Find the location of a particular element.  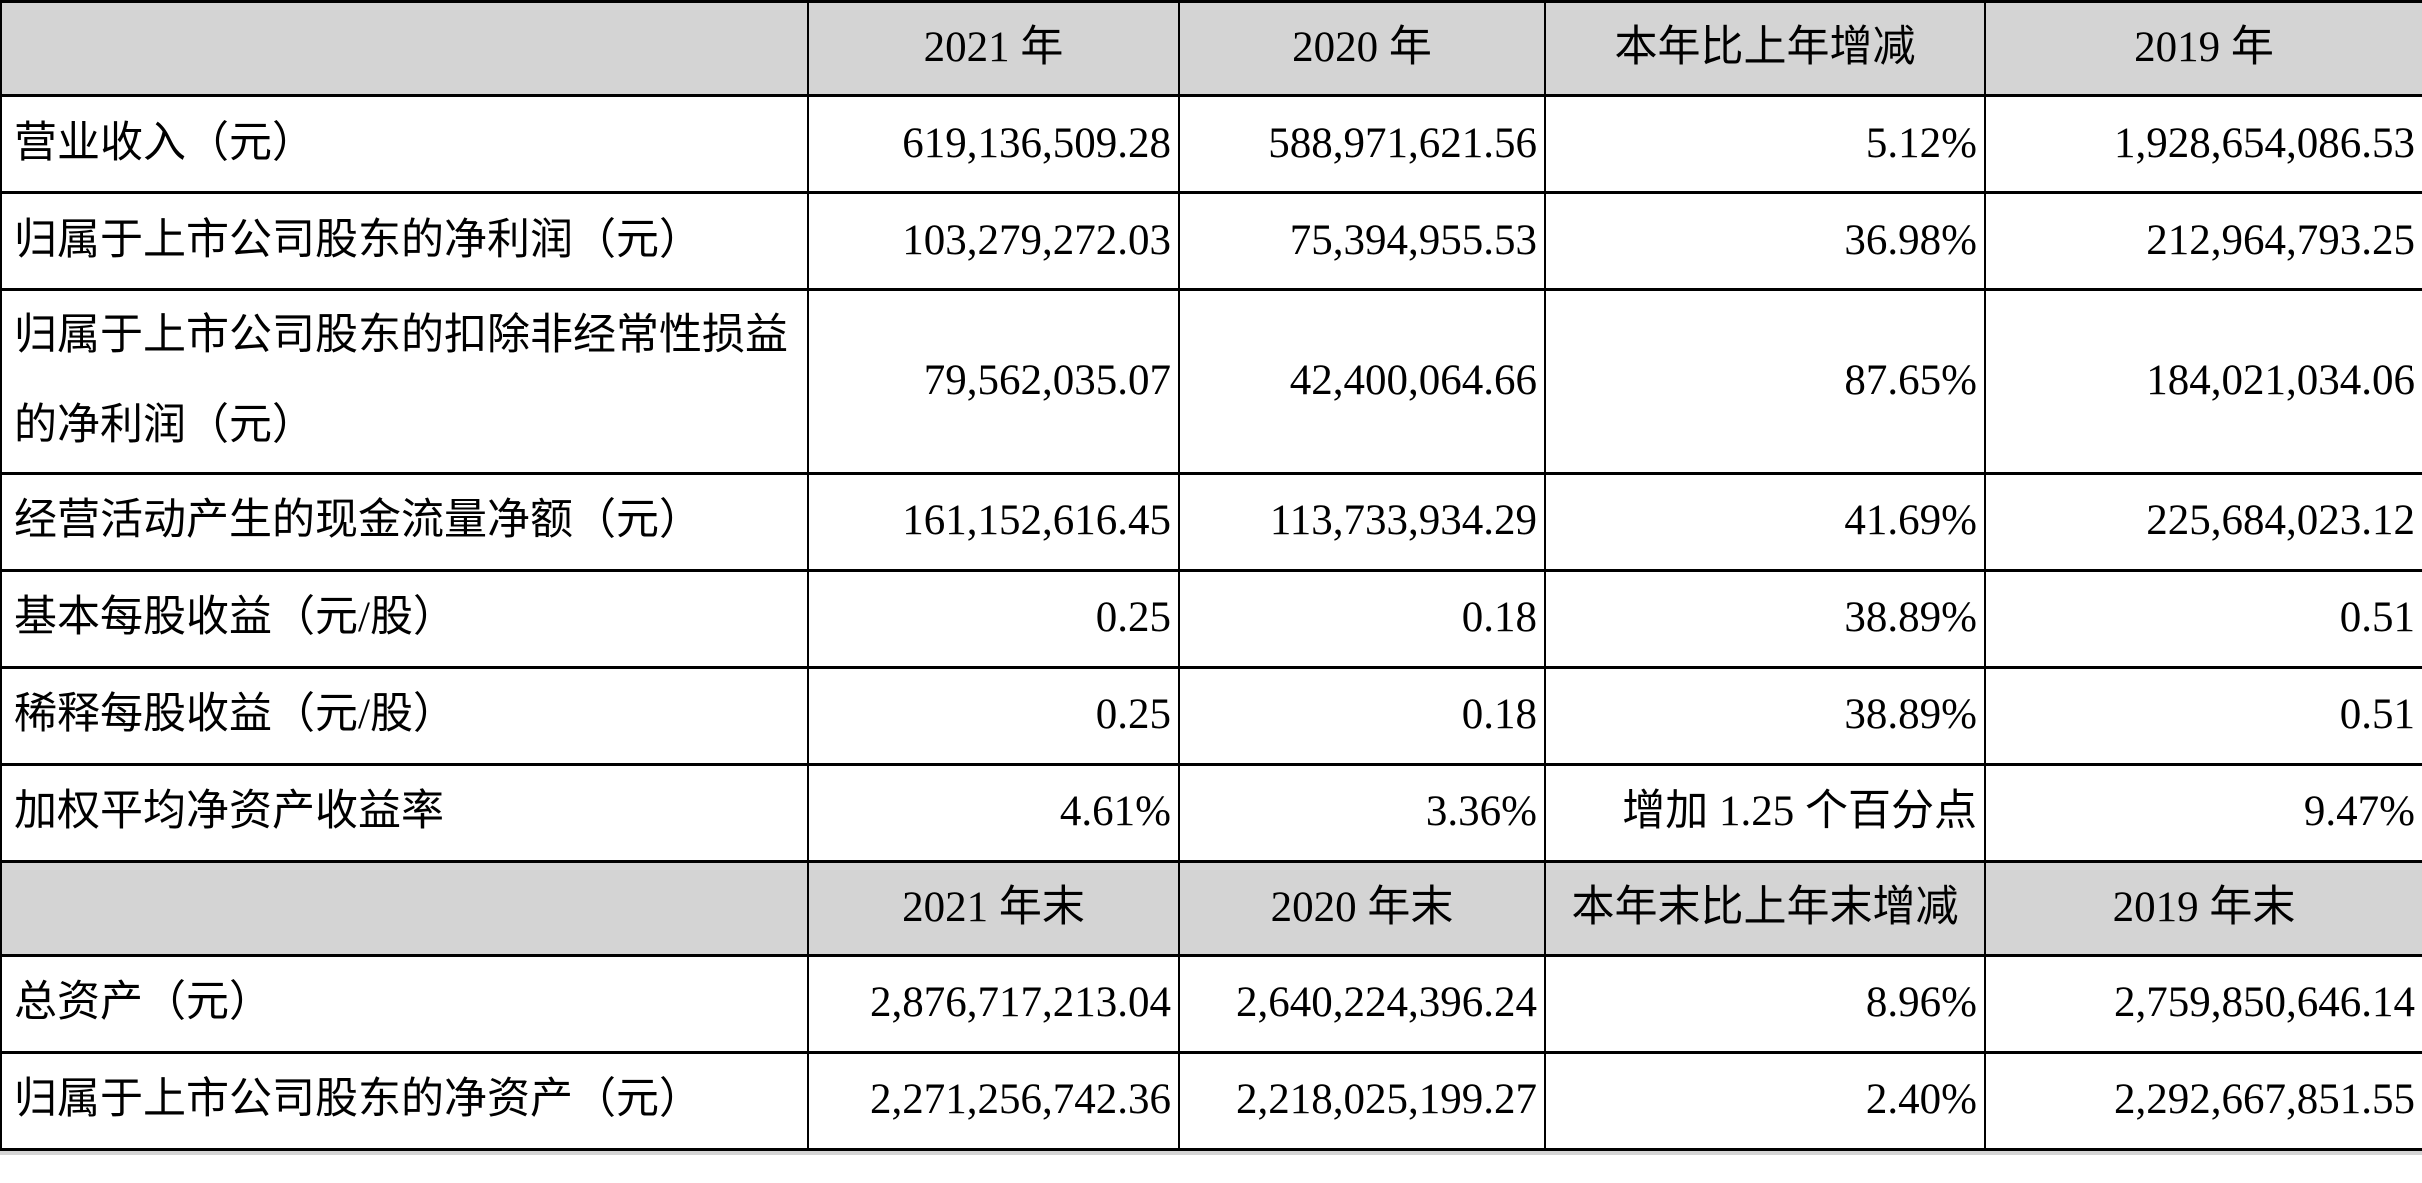

annual-header-2019: 2019 年 is located at coordinates (2203, 48).